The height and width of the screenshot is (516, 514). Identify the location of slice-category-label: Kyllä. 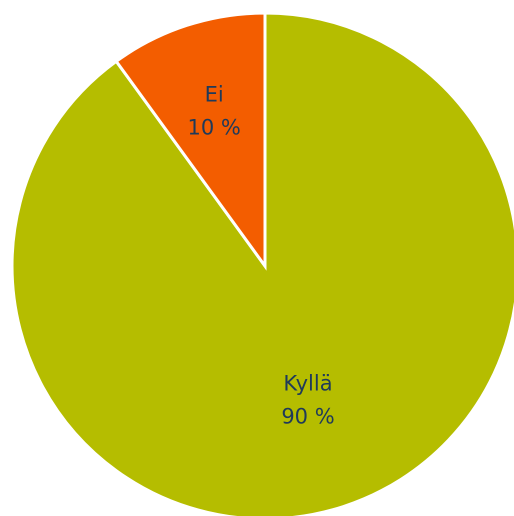
(307, 383).